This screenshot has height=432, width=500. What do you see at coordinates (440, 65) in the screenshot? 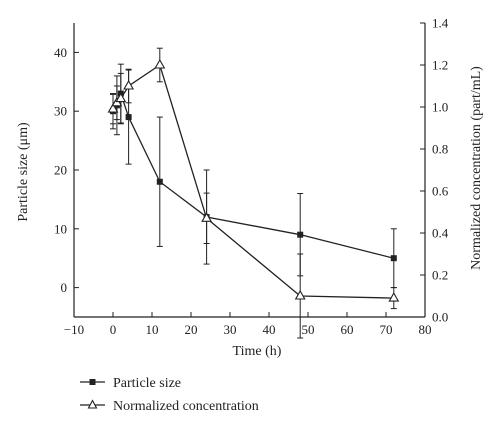
I see `y-right-tick-label: 1.2` at bounding box center [440, 65].